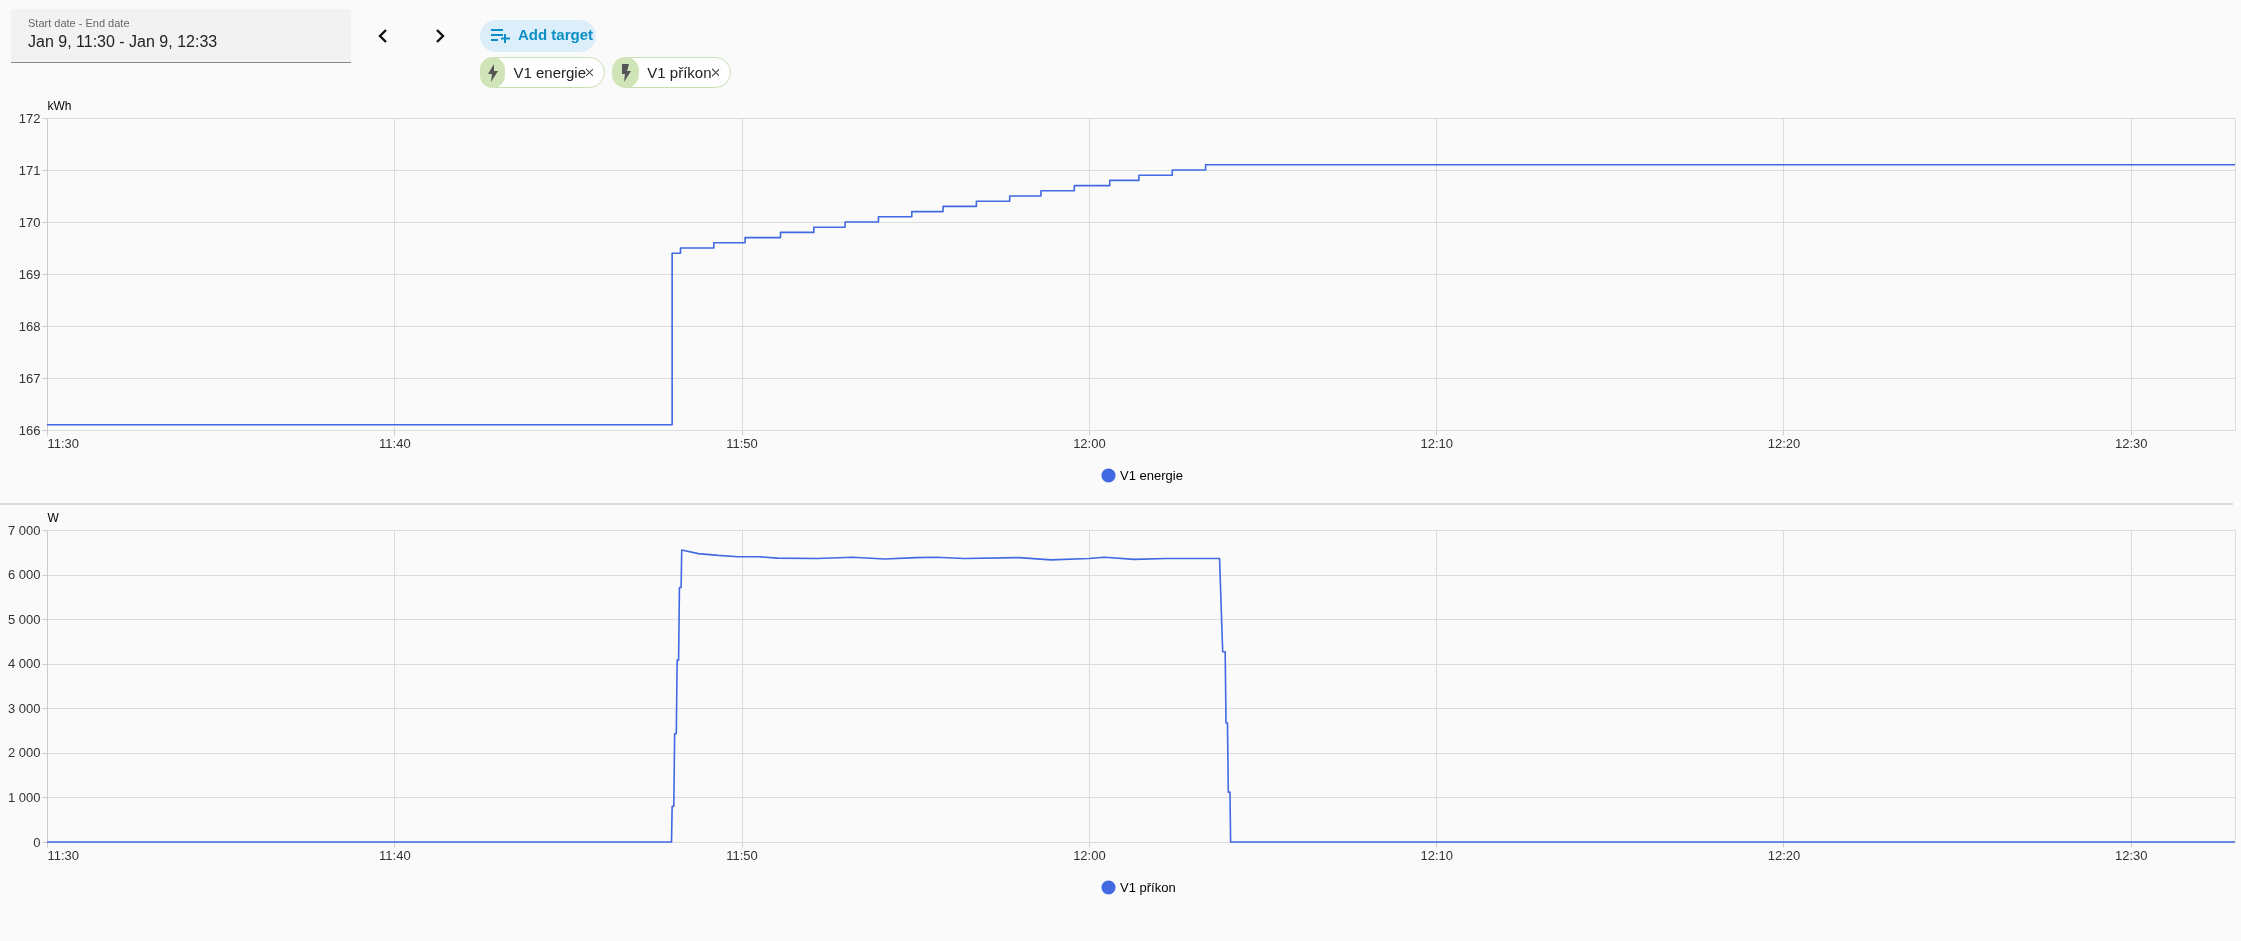  What do you see at coordinates (24, 797) in the screenshot?
I see `y-tick-label: 1 000` at bounding box center [24, 797].